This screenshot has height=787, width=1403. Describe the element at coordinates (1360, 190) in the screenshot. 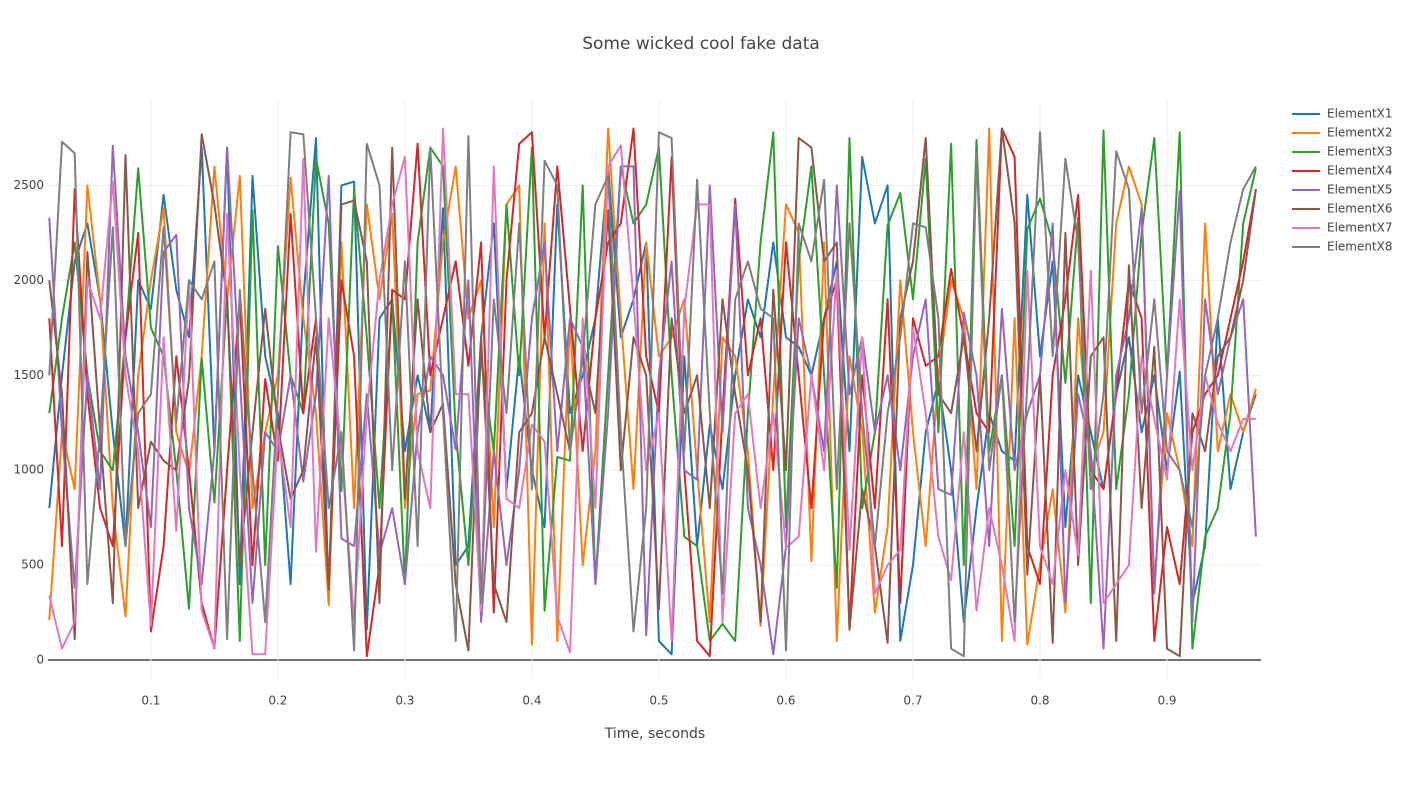

I see `legend-label: ElementX5` at that location.